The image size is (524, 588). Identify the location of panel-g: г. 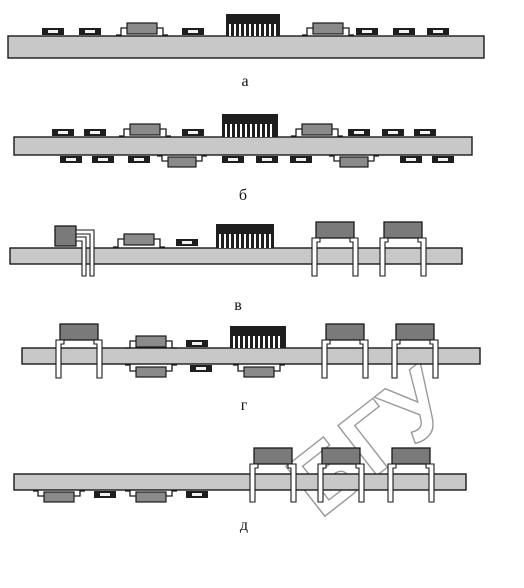
(251, 368).